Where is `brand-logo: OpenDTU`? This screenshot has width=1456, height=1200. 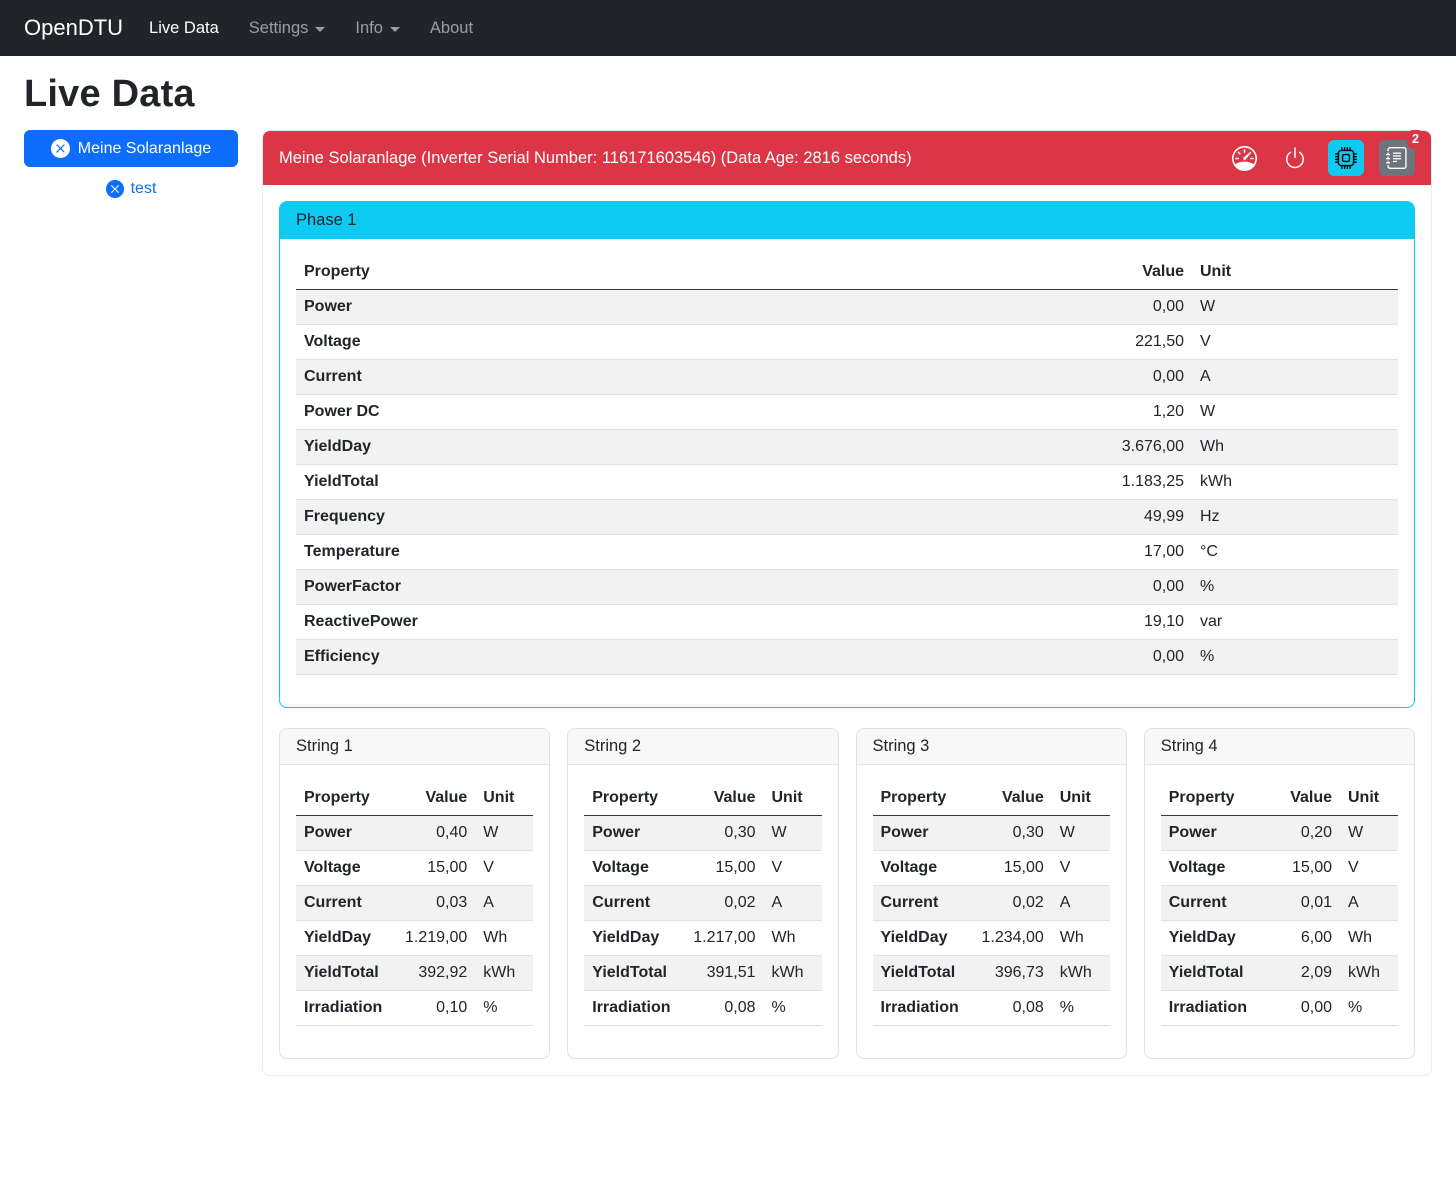
brand-logo: OpenDTU is located at coordinates (74, 27).